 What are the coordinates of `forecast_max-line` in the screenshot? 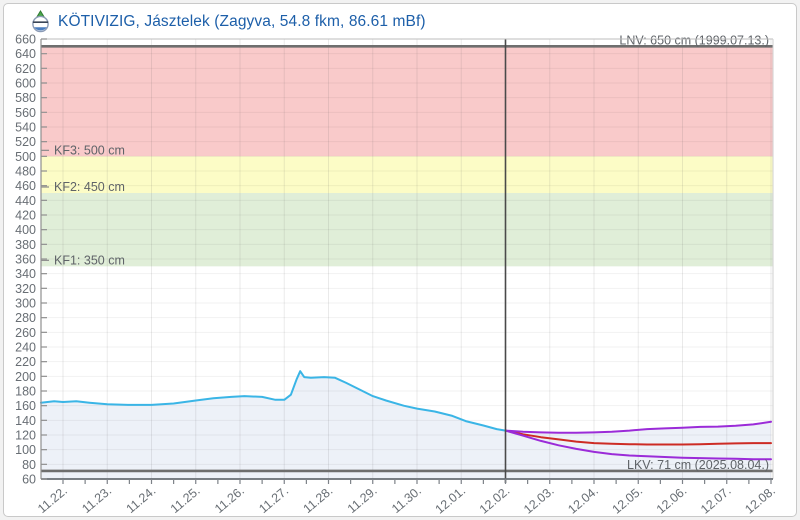 It's located at (638, 427).